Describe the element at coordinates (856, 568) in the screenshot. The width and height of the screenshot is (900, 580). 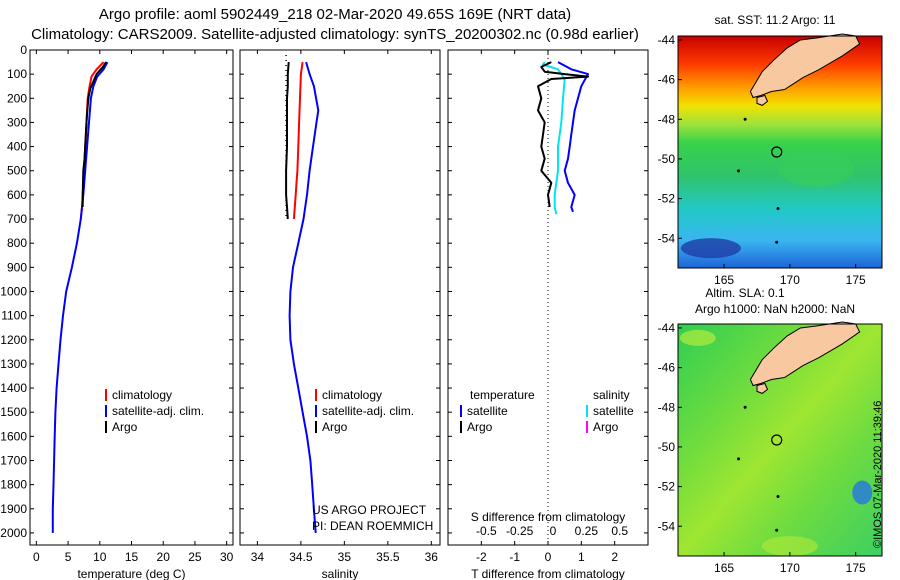
I see `sla_map-xtick-label: 175` at that location.